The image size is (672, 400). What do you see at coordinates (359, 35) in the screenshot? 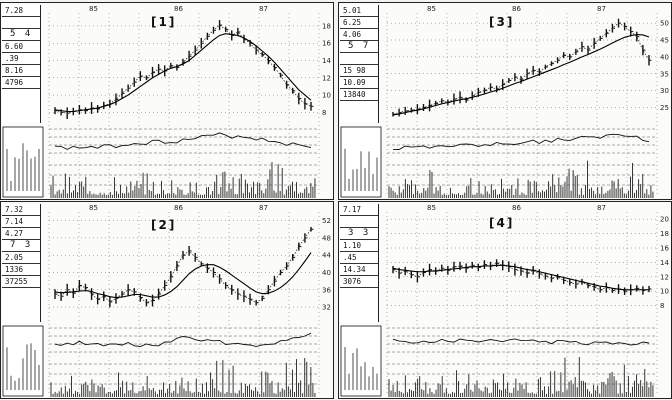
I see `info-box-value: 4.06` at bounding box center [359, 35].